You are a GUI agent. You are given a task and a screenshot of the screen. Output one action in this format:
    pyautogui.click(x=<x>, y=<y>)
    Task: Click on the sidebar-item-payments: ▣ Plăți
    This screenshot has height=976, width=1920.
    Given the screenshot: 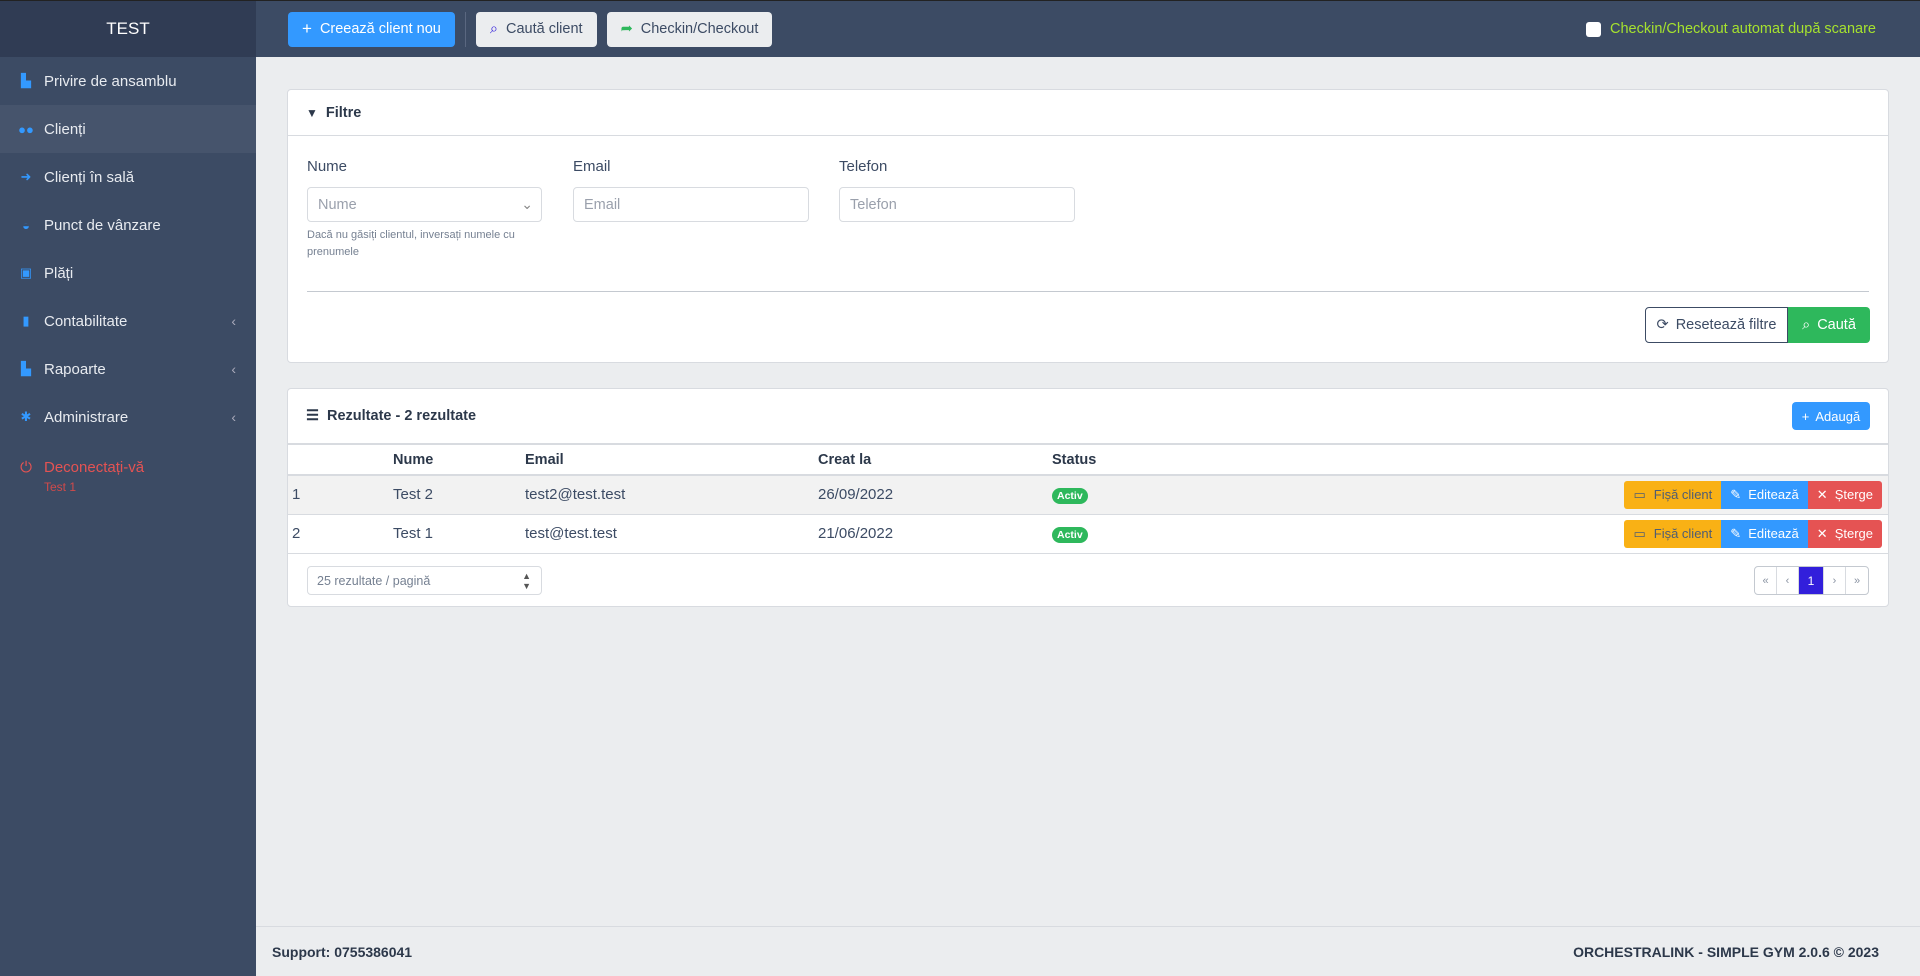 What is the action you would take?
    pyautogui.click(x=128, y=273)
    